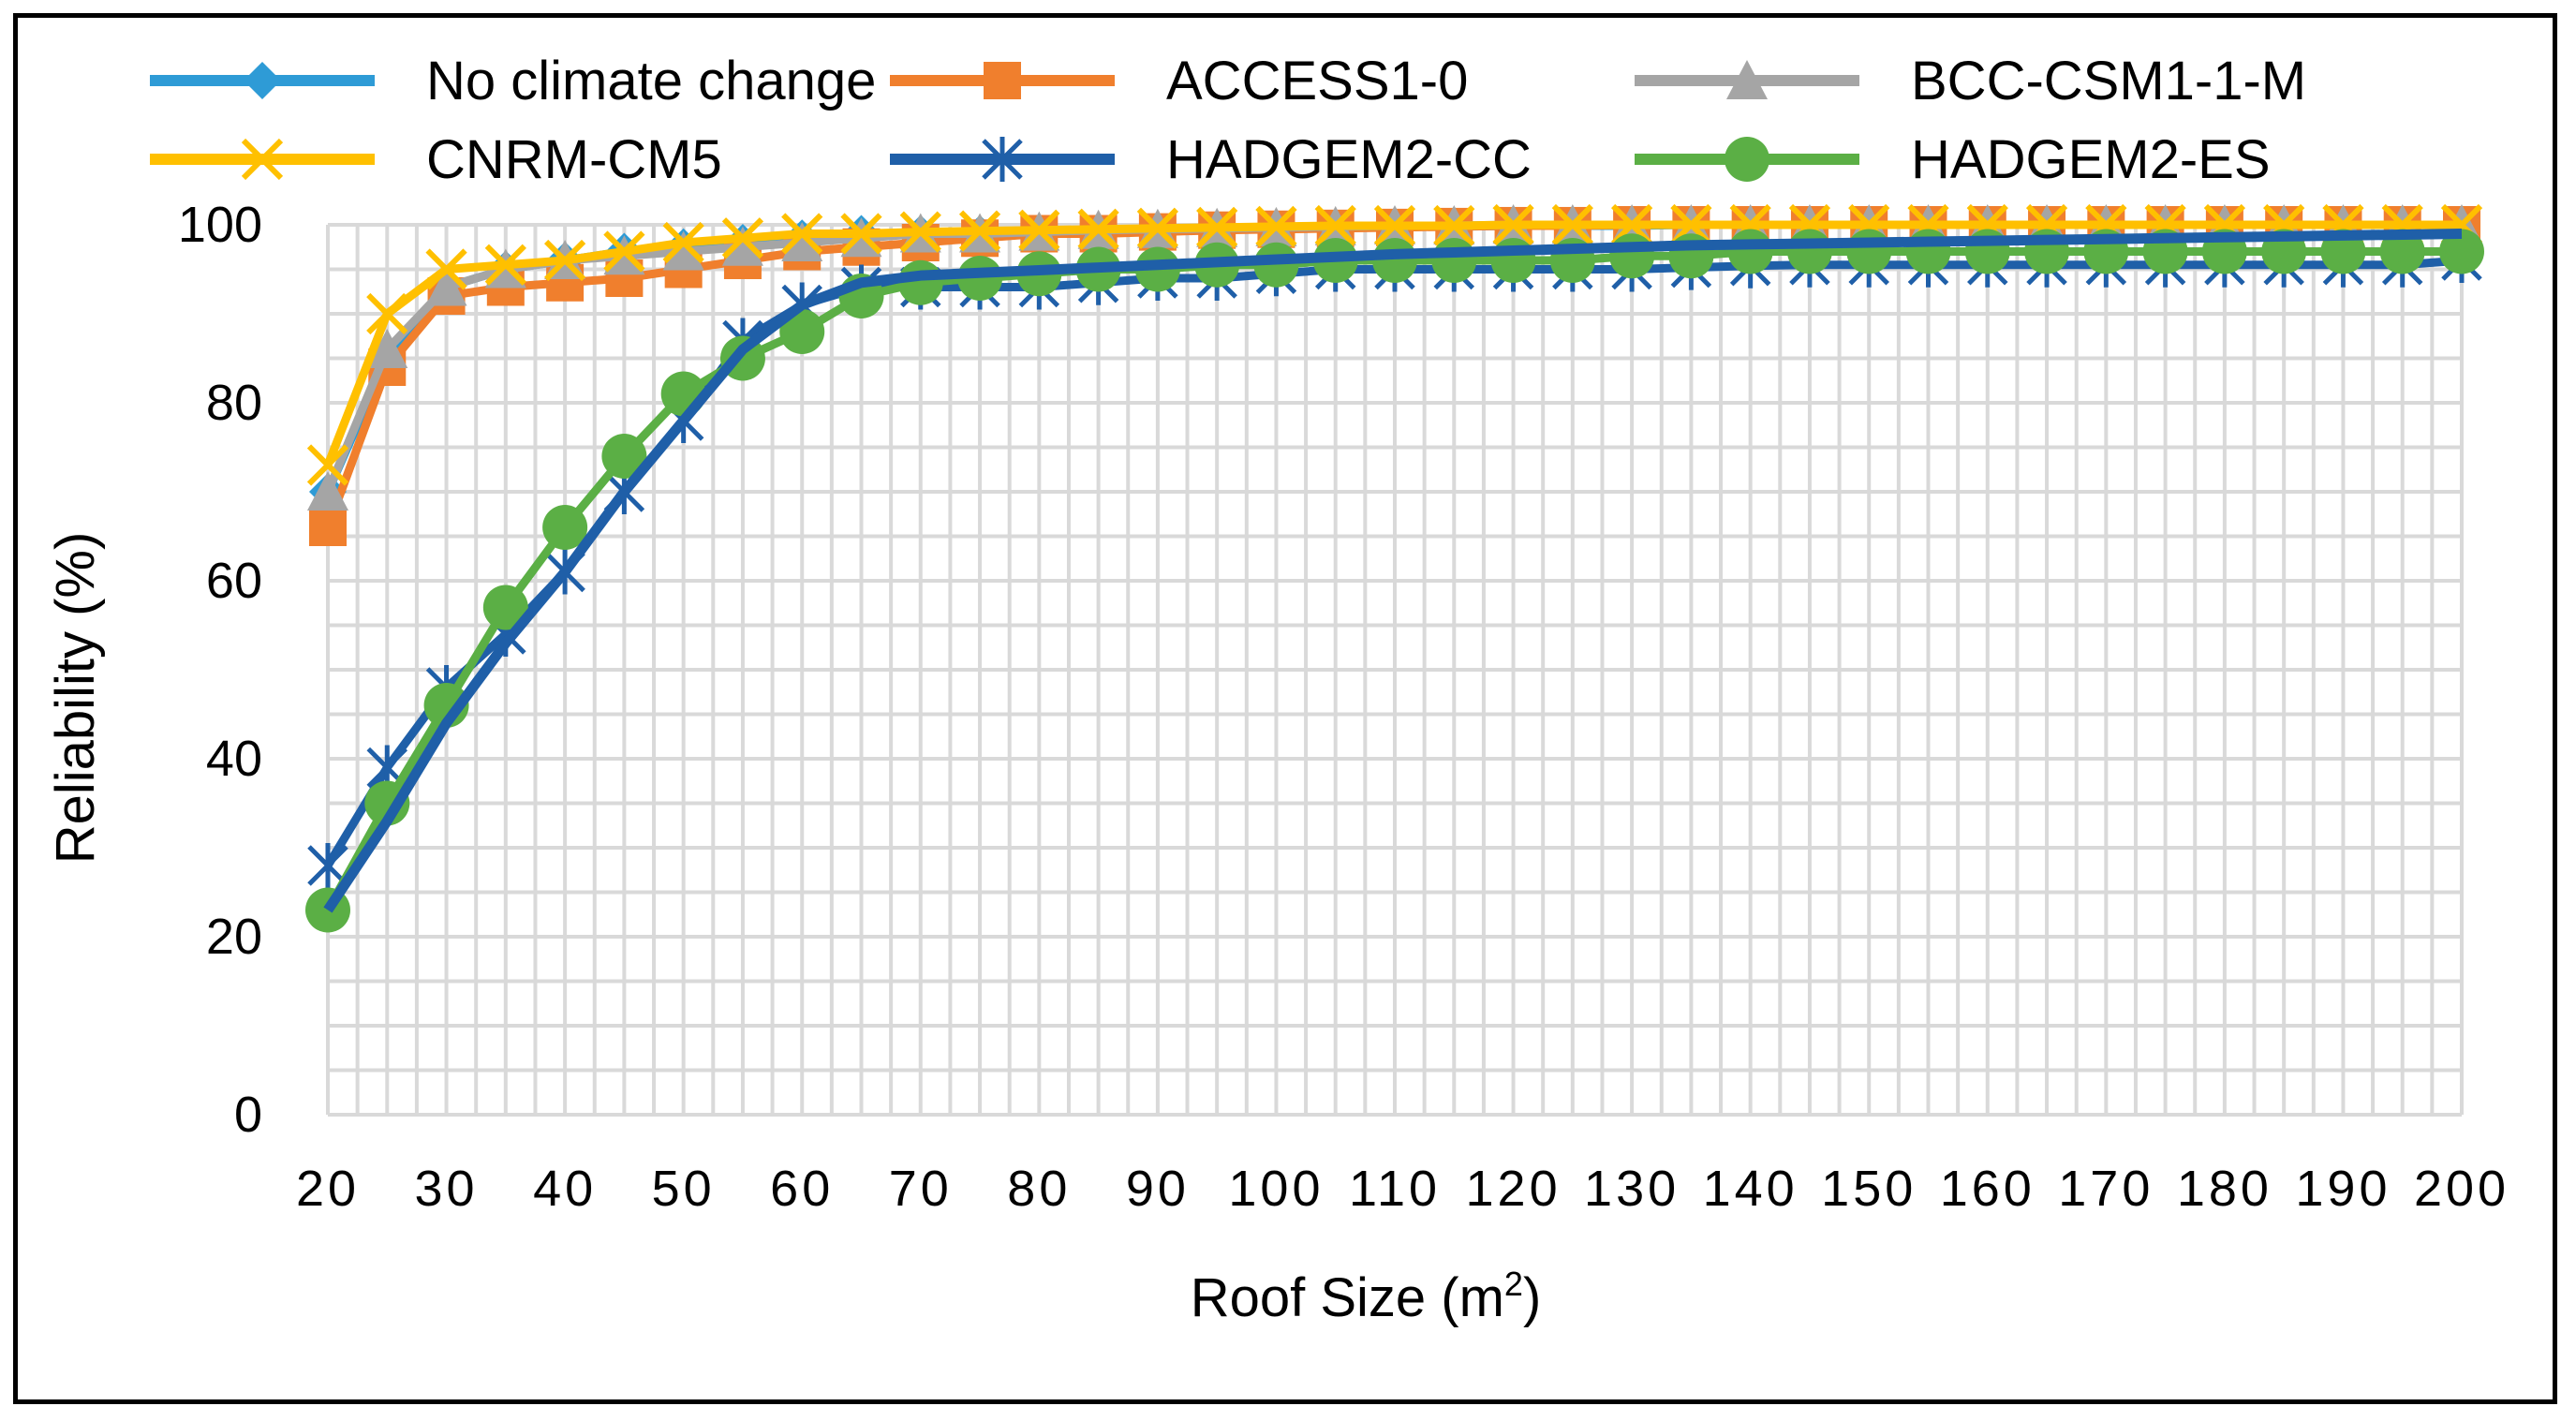 The height and width of the screenshot is (1421, 2576). Describe the element at coordinates (1751, 1189) in the screenshot. I see `x-tick-label: 140` at that location.